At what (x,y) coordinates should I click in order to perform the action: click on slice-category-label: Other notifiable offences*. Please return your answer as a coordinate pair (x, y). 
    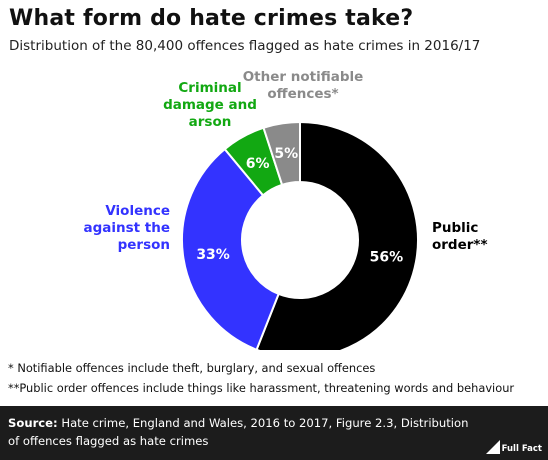
    Looking at the image, I should click on (303, 85).